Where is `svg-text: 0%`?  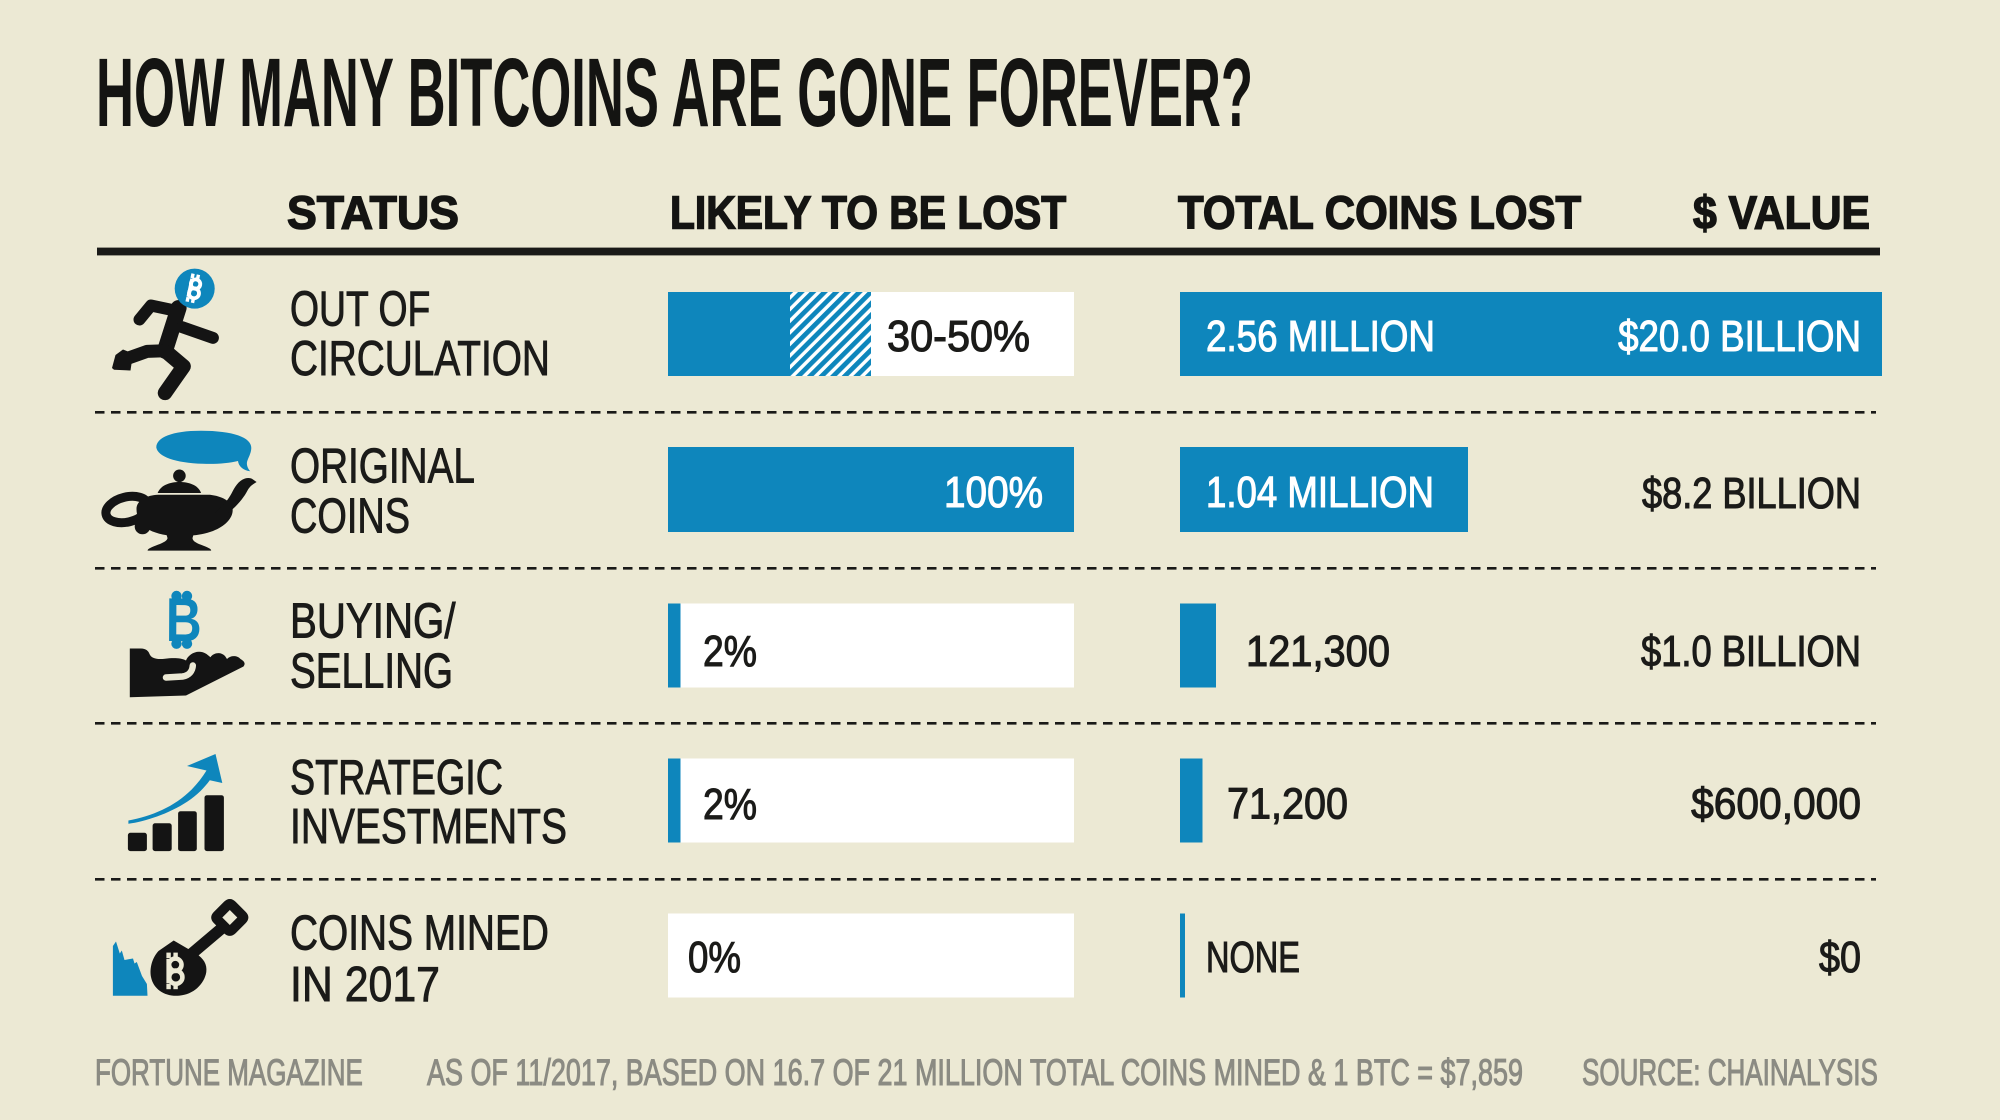
svg-text: 0% is located at coordinates (714, 957).